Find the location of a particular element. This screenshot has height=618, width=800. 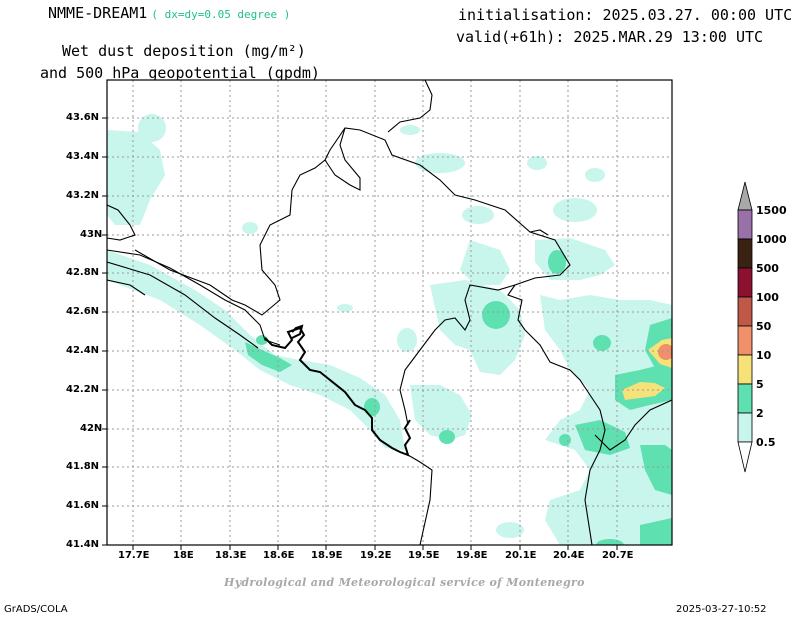

footer-software: GrADS/COLA is located at coordinates (36, 609).